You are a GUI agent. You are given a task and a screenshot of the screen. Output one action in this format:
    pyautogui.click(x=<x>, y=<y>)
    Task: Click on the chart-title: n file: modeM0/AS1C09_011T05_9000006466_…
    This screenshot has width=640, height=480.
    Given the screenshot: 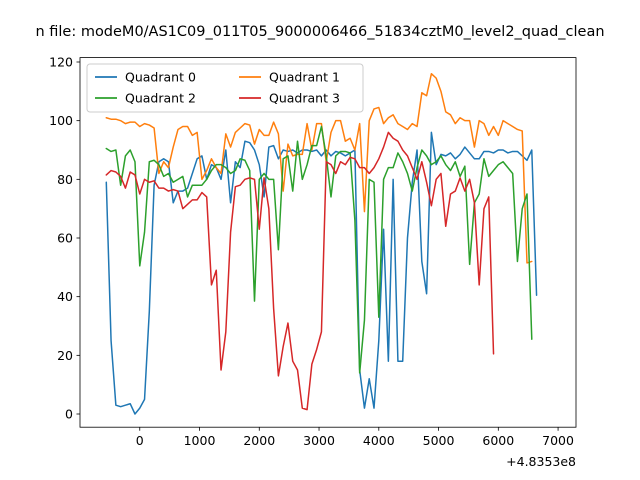 What is the action you would take?
    pyautogui.click(x=319, y=32)
    